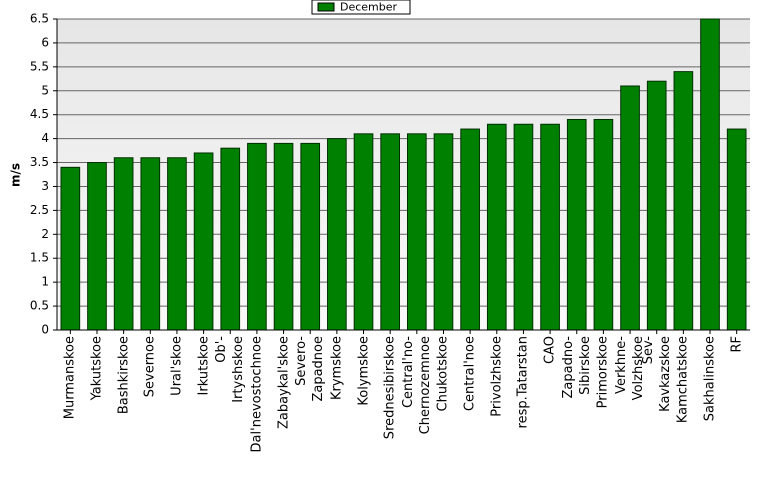  What do you see at coordinates (39, 114) in the screenshot?
I see `y-tick-label: 4.5` at bounding box center [39, 114].